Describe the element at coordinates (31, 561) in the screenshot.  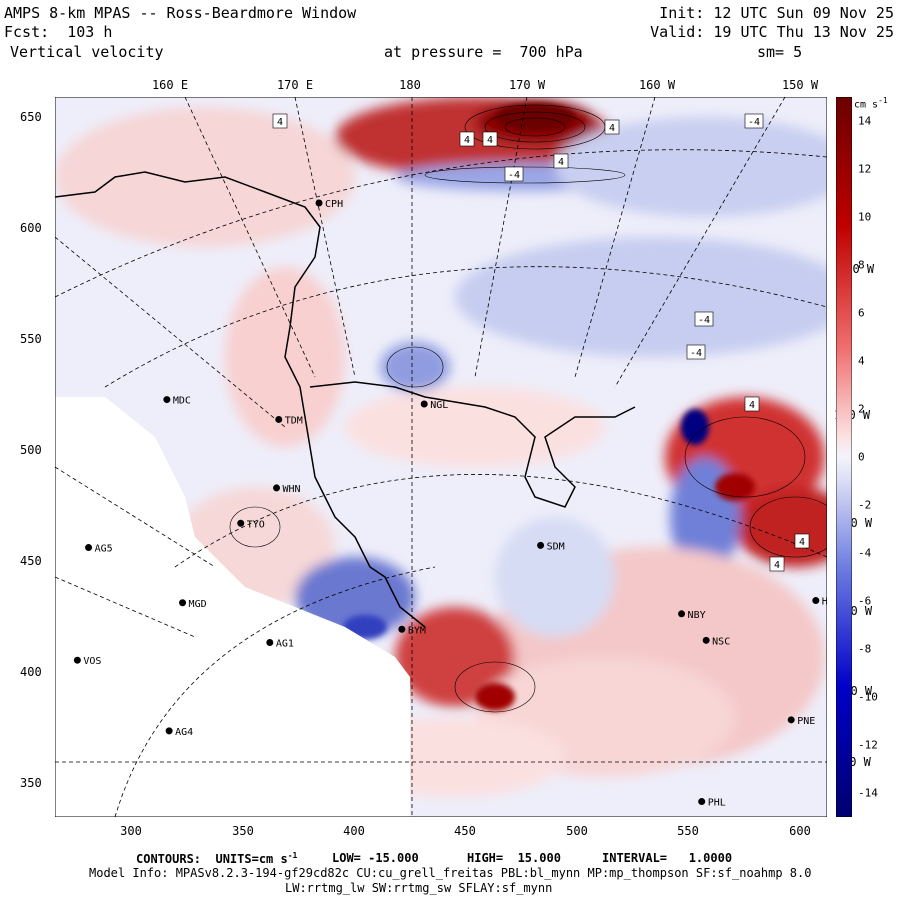
I see `y-tick-label: 450` at that location.